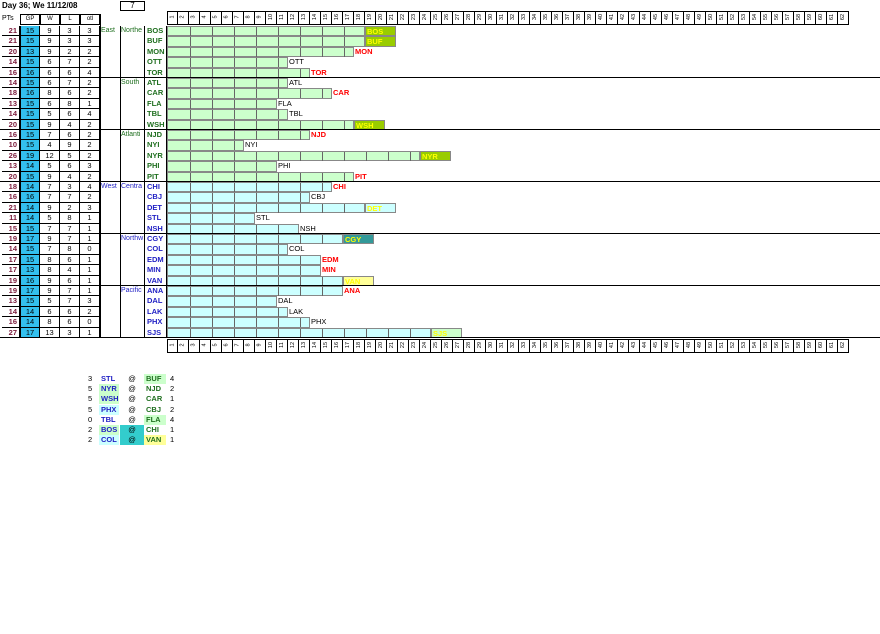  What do you see at coordinates (369, 176) in the screenshot?
I see `bar-label: PIT` at bounding box center [369, 176].